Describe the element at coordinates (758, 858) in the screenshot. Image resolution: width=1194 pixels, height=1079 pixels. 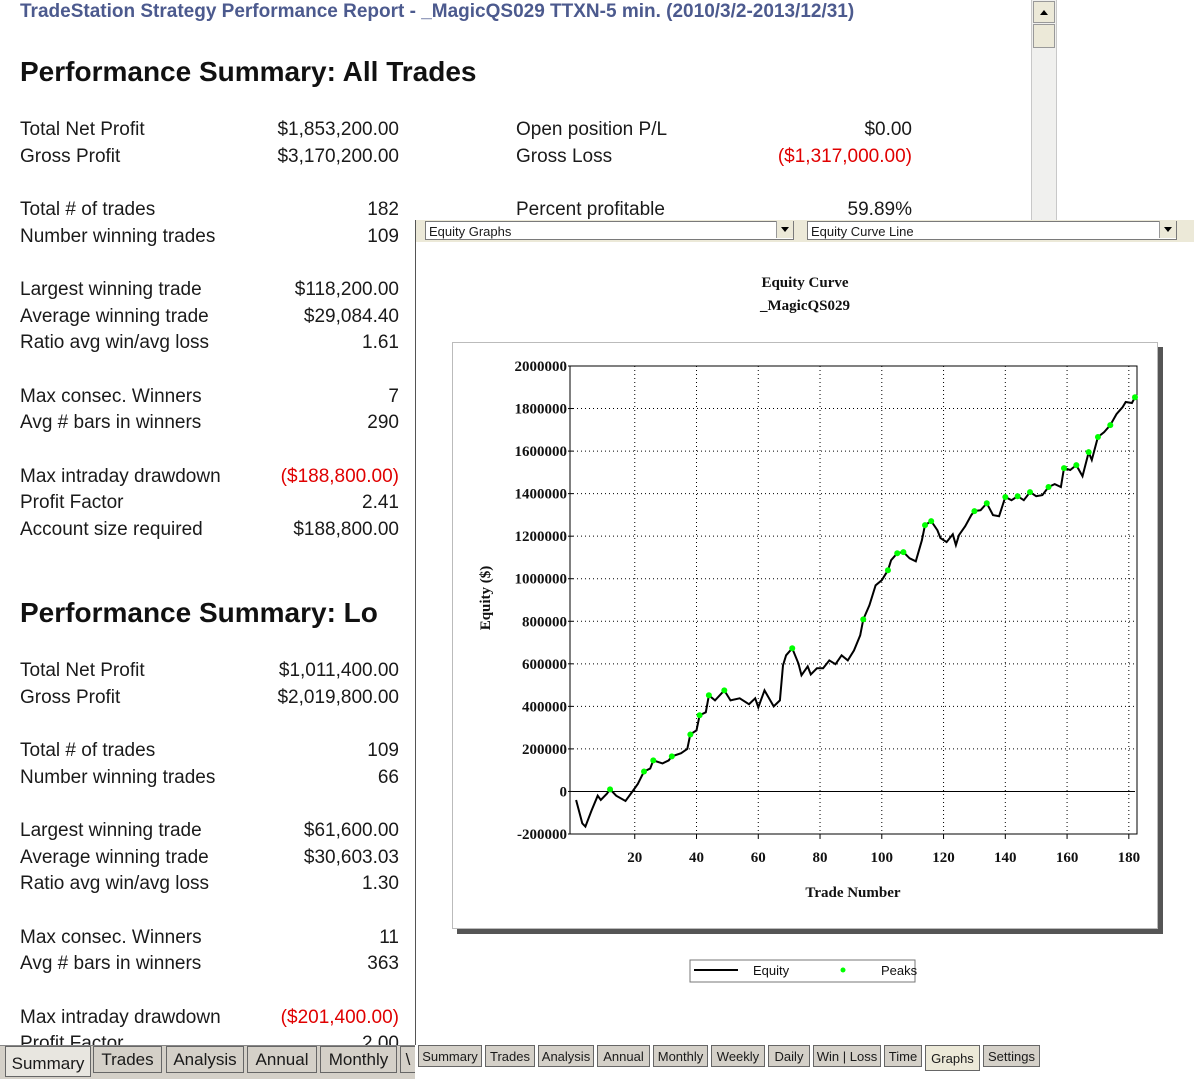
I see `x-tick-label: 60` at that location.